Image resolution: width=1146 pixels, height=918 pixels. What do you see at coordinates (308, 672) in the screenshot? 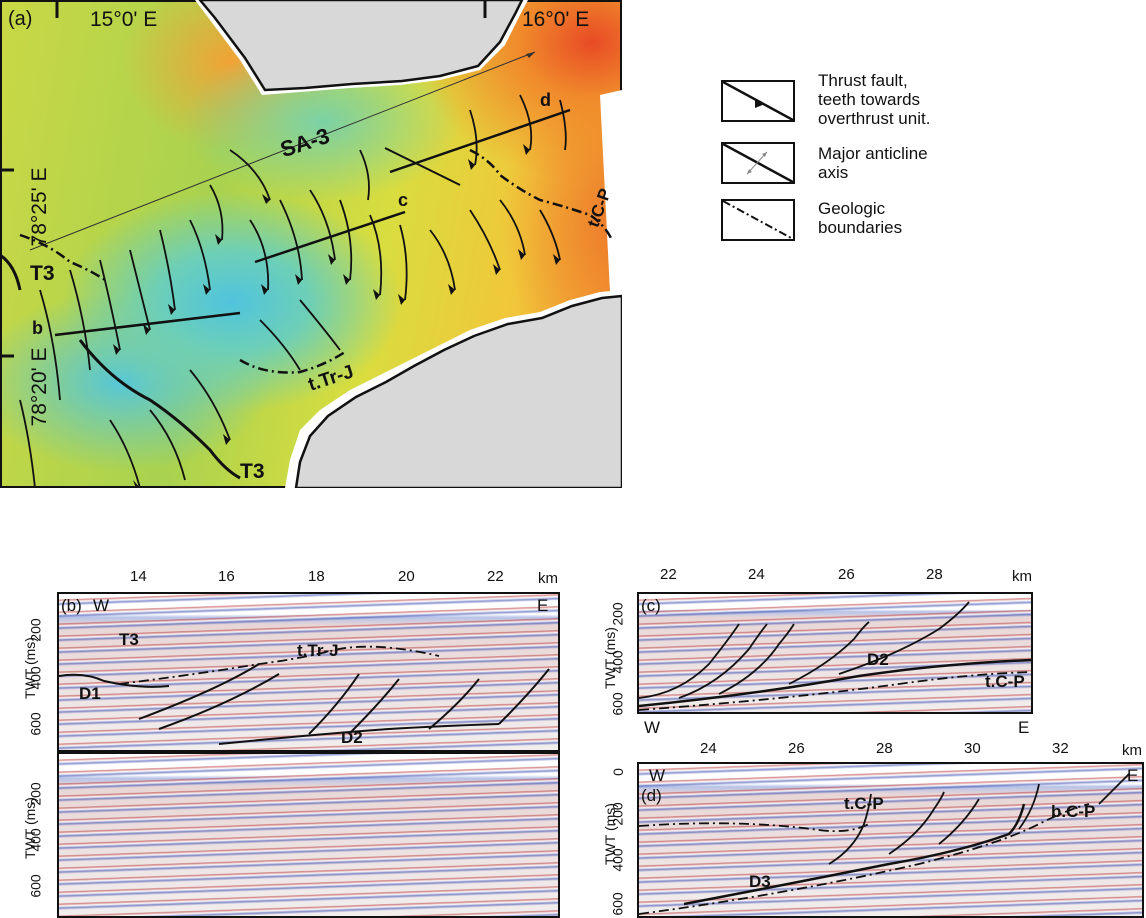
I see `panel-b-upper-section: (b) W E T3 t.Tr-J D1 D2` at bounding box center [308, 672].